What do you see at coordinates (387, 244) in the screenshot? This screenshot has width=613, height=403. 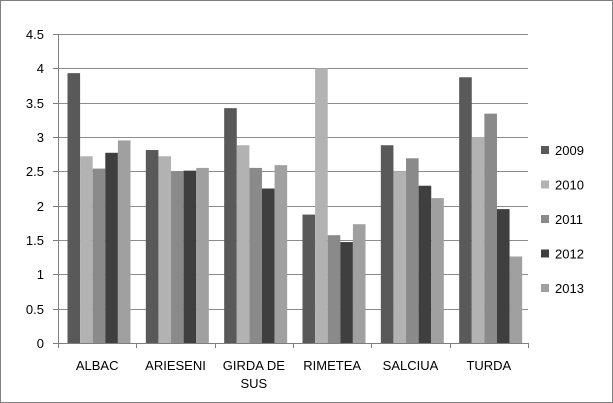 I see `bar-2009-salciua` at bounding box center [387, 244].